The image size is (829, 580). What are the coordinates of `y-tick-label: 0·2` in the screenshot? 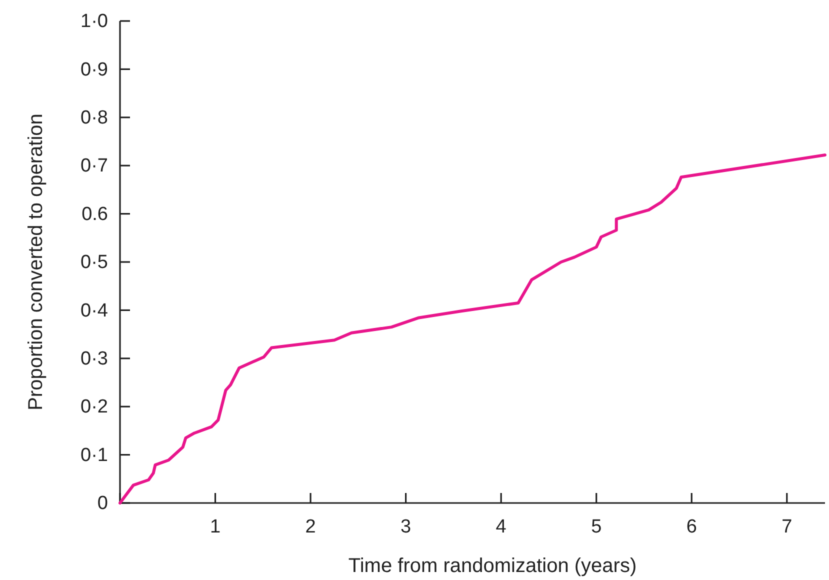 It's located at (94, 407).